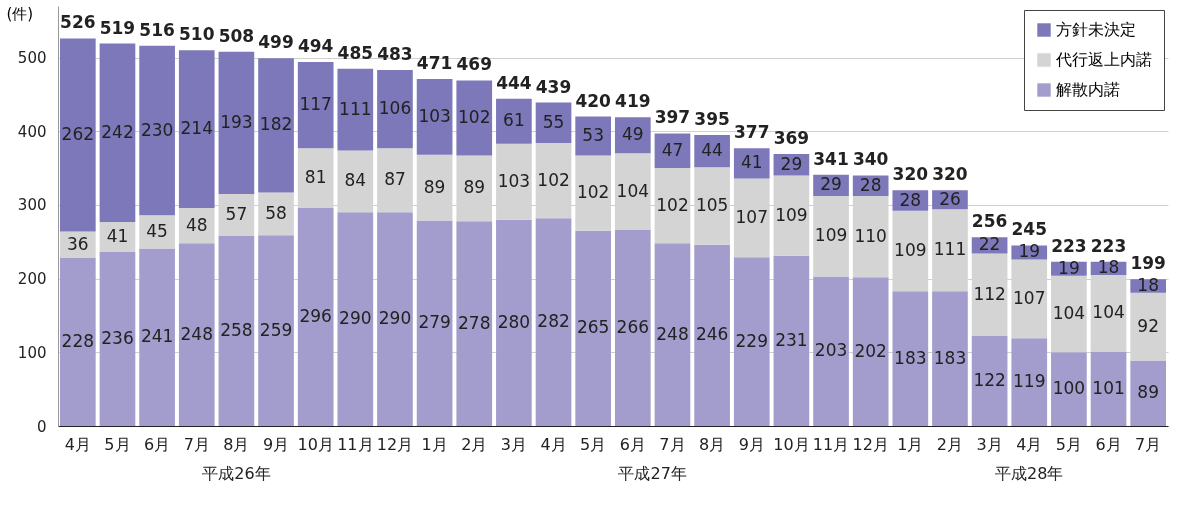 The height and width of the screenshot is (515, 1181). What do you see at coordinates (20, 13) in the screenshot?
I see `y-axis-title: (件)` at bounding box center [20, 13].